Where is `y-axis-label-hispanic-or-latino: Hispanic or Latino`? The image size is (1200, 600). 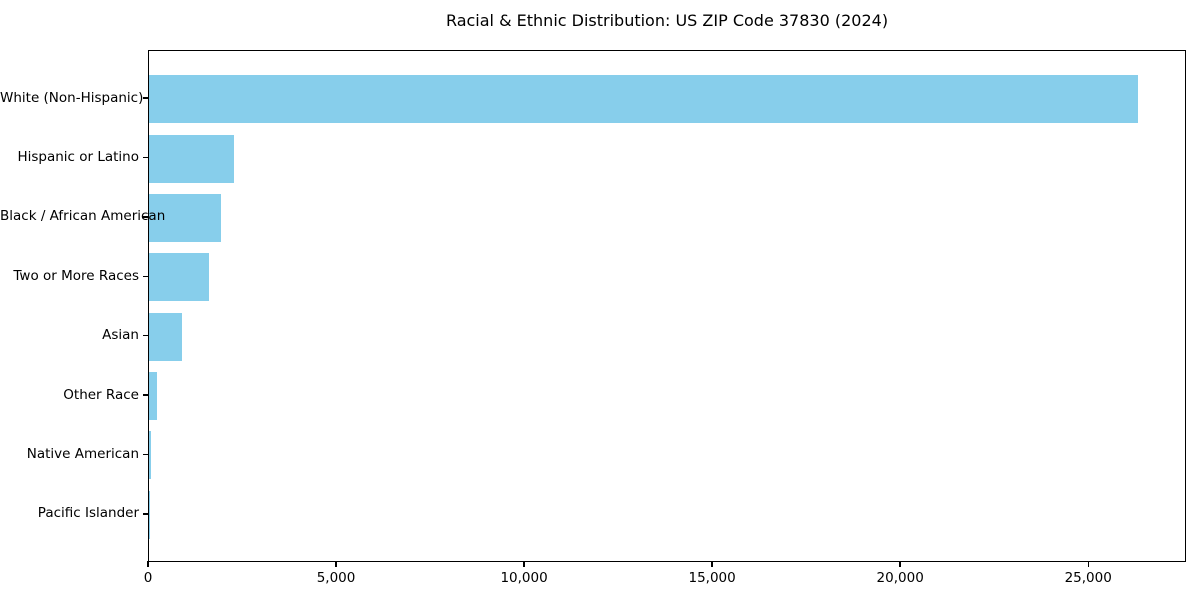
y-axis-label-hispanic-or-latino: Hispanic or Latino is located at coordinates (78, 157).